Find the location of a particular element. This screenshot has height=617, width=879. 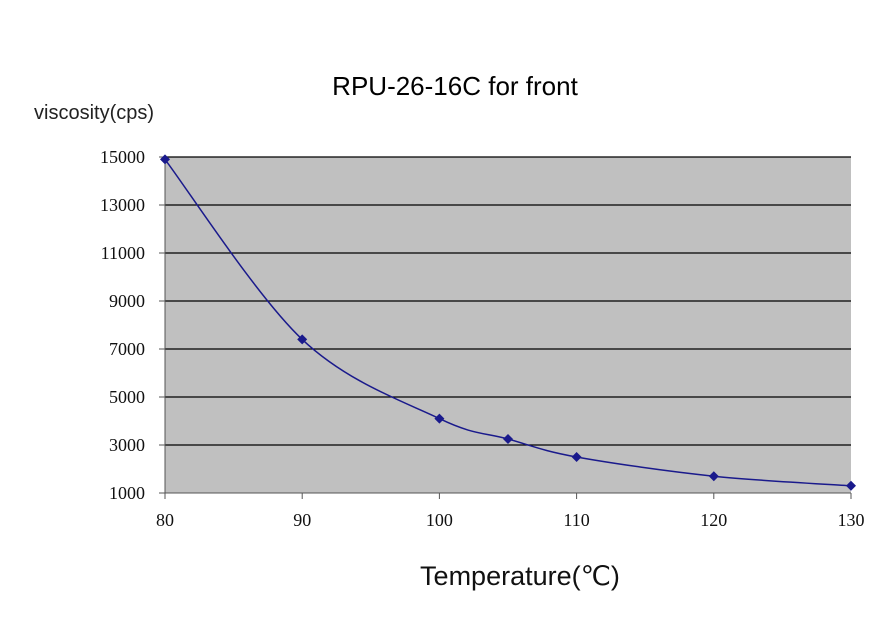

y-axis-label: viscosity(cps) is located at coordinates (94, 113).